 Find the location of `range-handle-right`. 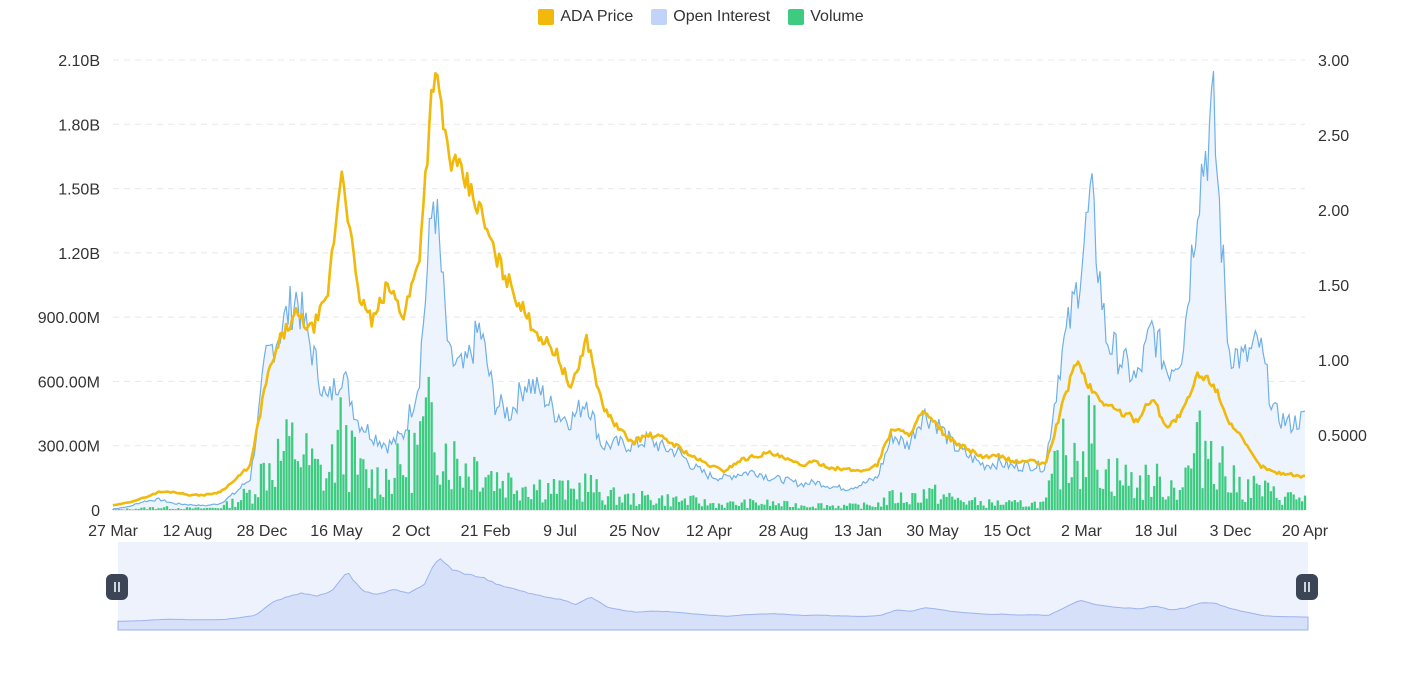

range-handle-right is located at coordinates (1307, 587).